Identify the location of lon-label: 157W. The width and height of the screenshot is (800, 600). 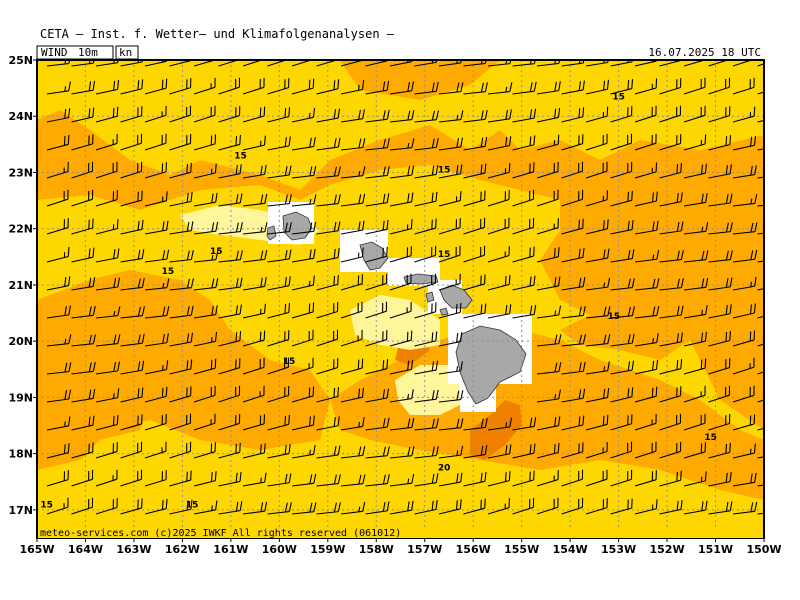
(424, 549).